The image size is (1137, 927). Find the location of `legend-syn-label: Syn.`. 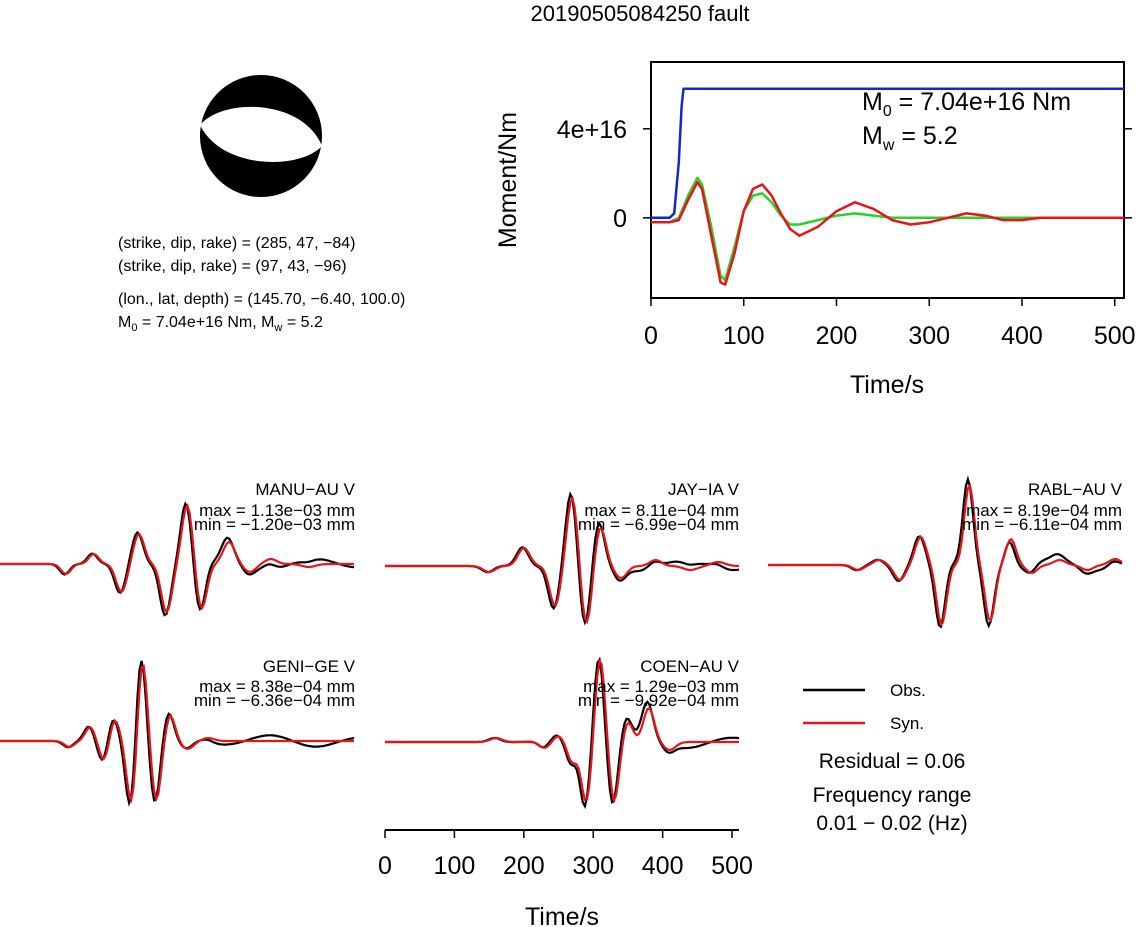

legend-syn-label: Syn. is located at coordinates (907, 723).